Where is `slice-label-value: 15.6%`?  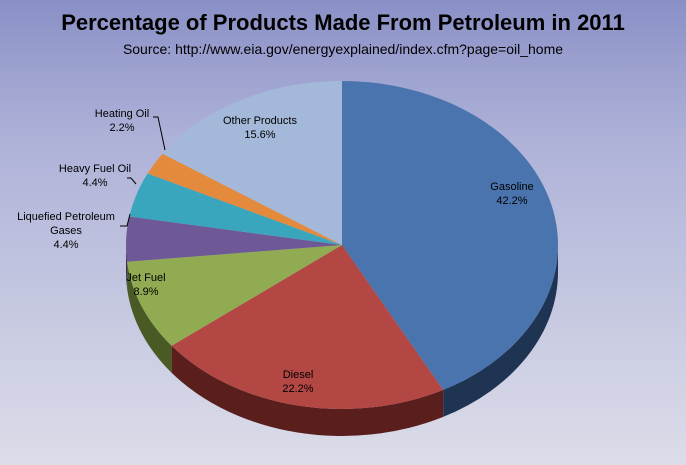 slice-label-value: 15.6% is located at coordinates (259, 135).